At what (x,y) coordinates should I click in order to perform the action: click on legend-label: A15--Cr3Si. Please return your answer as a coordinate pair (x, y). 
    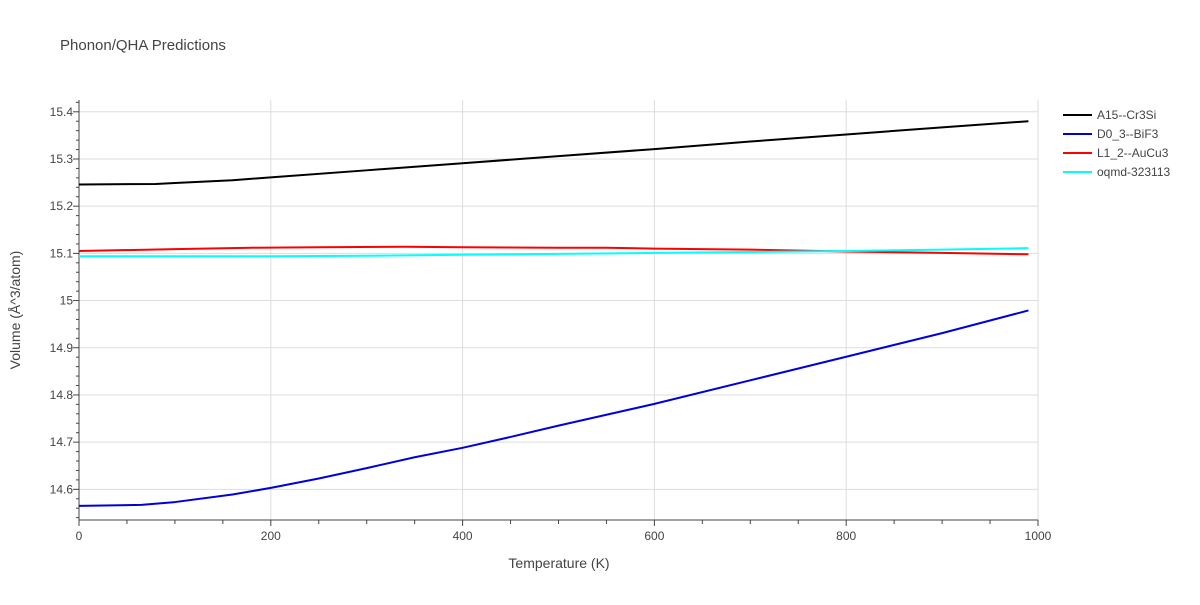
    Looking at the image, I should click on (1126, 115).